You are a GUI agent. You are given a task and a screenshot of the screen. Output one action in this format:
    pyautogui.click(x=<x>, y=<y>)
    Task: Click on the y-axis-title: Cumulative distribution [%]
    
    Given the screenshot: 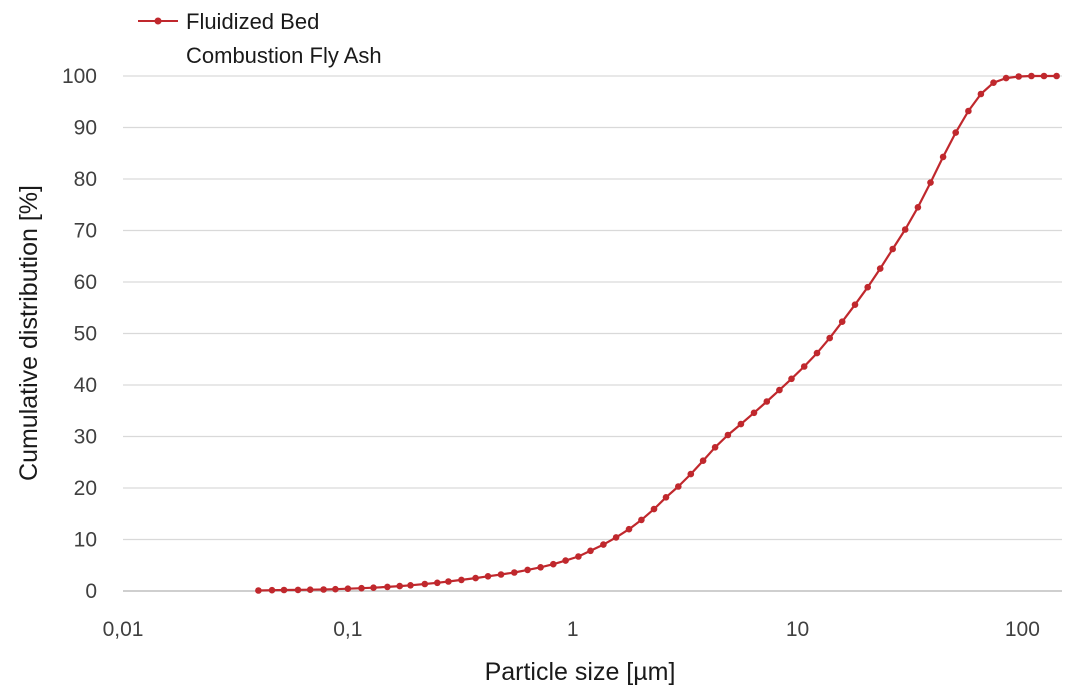 What is the action you would take?
    pyautogui.click(x=29, y=333)
    